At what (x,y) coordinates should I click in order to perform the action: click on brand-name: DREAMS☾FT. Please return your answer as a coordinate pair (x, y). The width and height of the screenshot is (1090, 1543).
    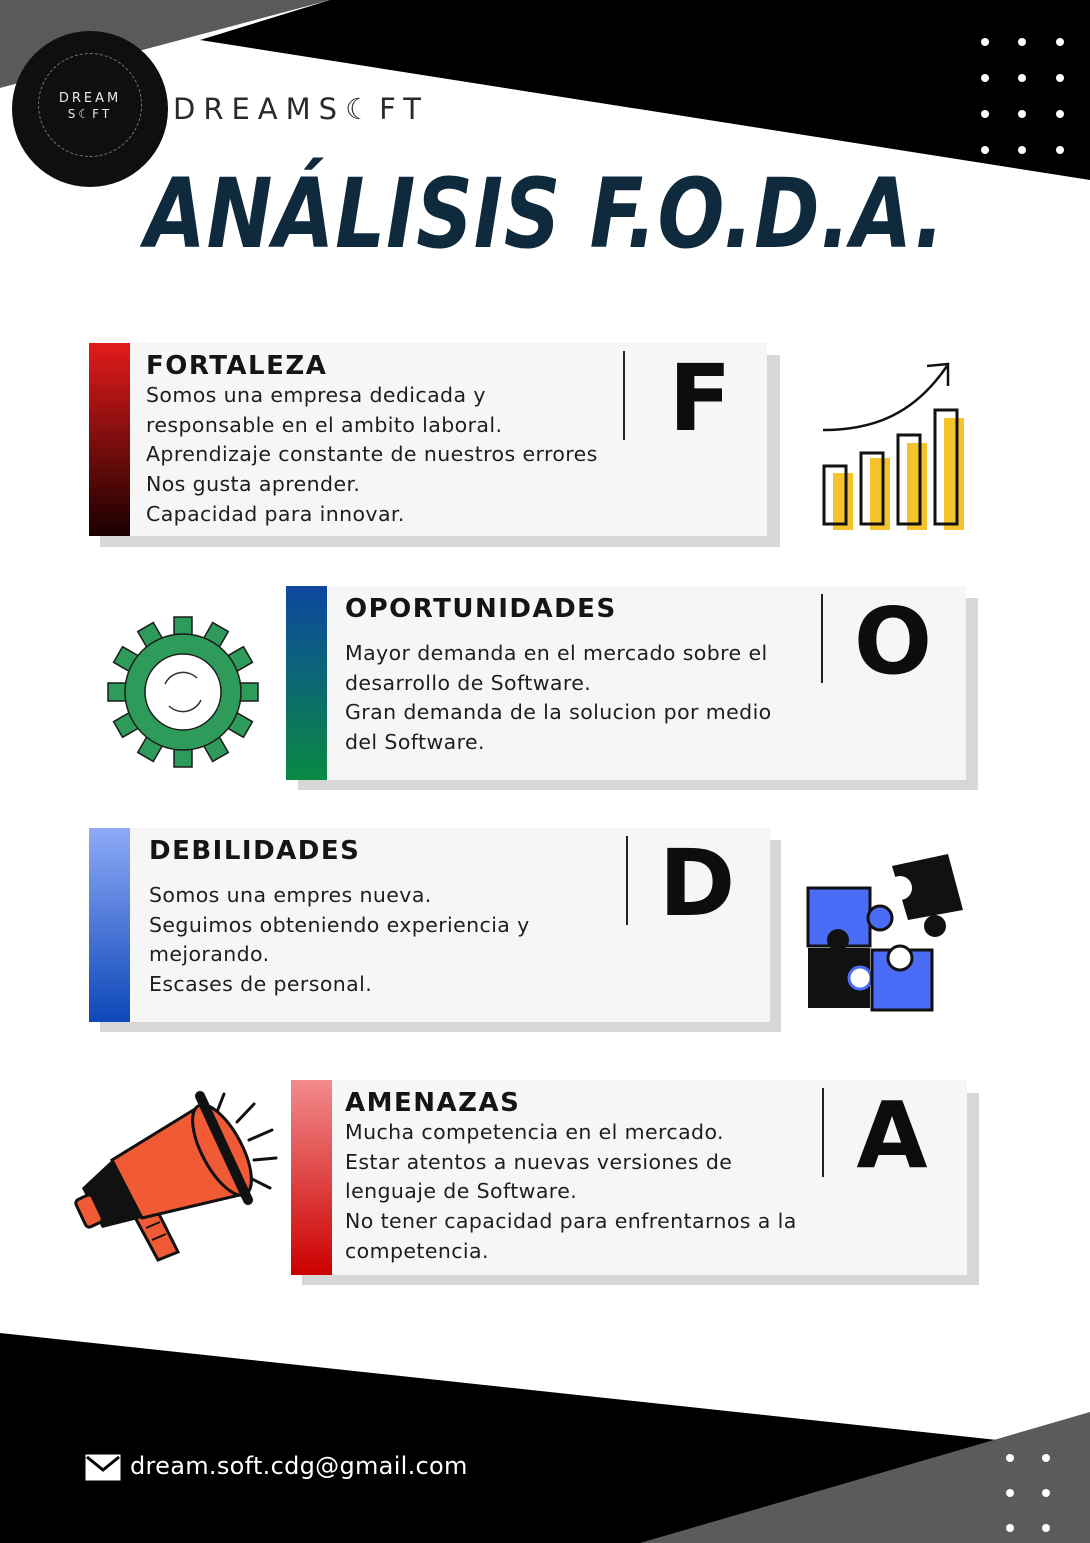
    Looking at the image, I should click on (301, 109).